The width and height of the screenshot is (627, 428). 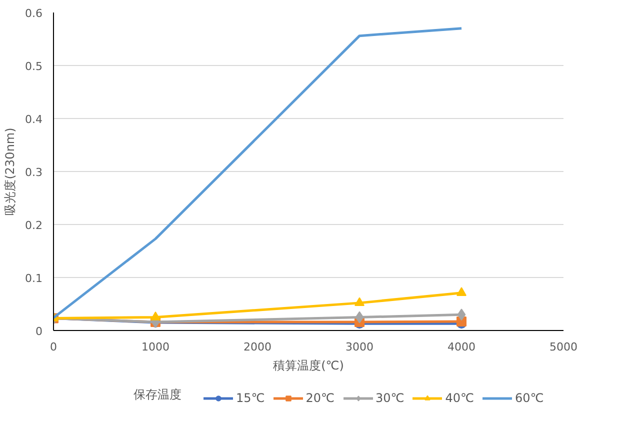 I want to click on legend-label: 20℃, so click(x=320, y=398).